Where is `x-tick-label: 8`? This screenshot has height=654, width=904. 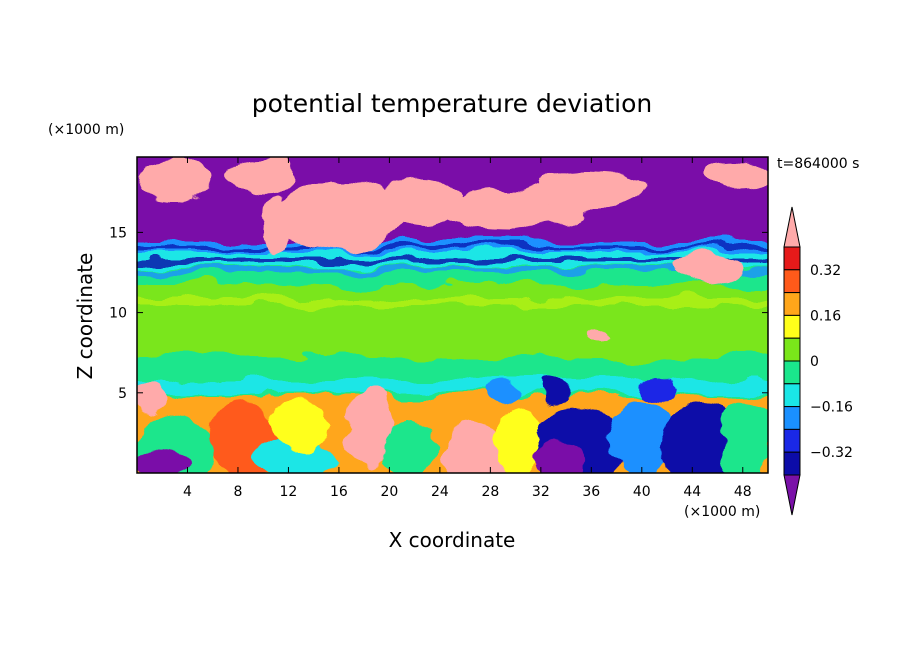 x-tick-label: 8 is located at coordinates (237, 492).